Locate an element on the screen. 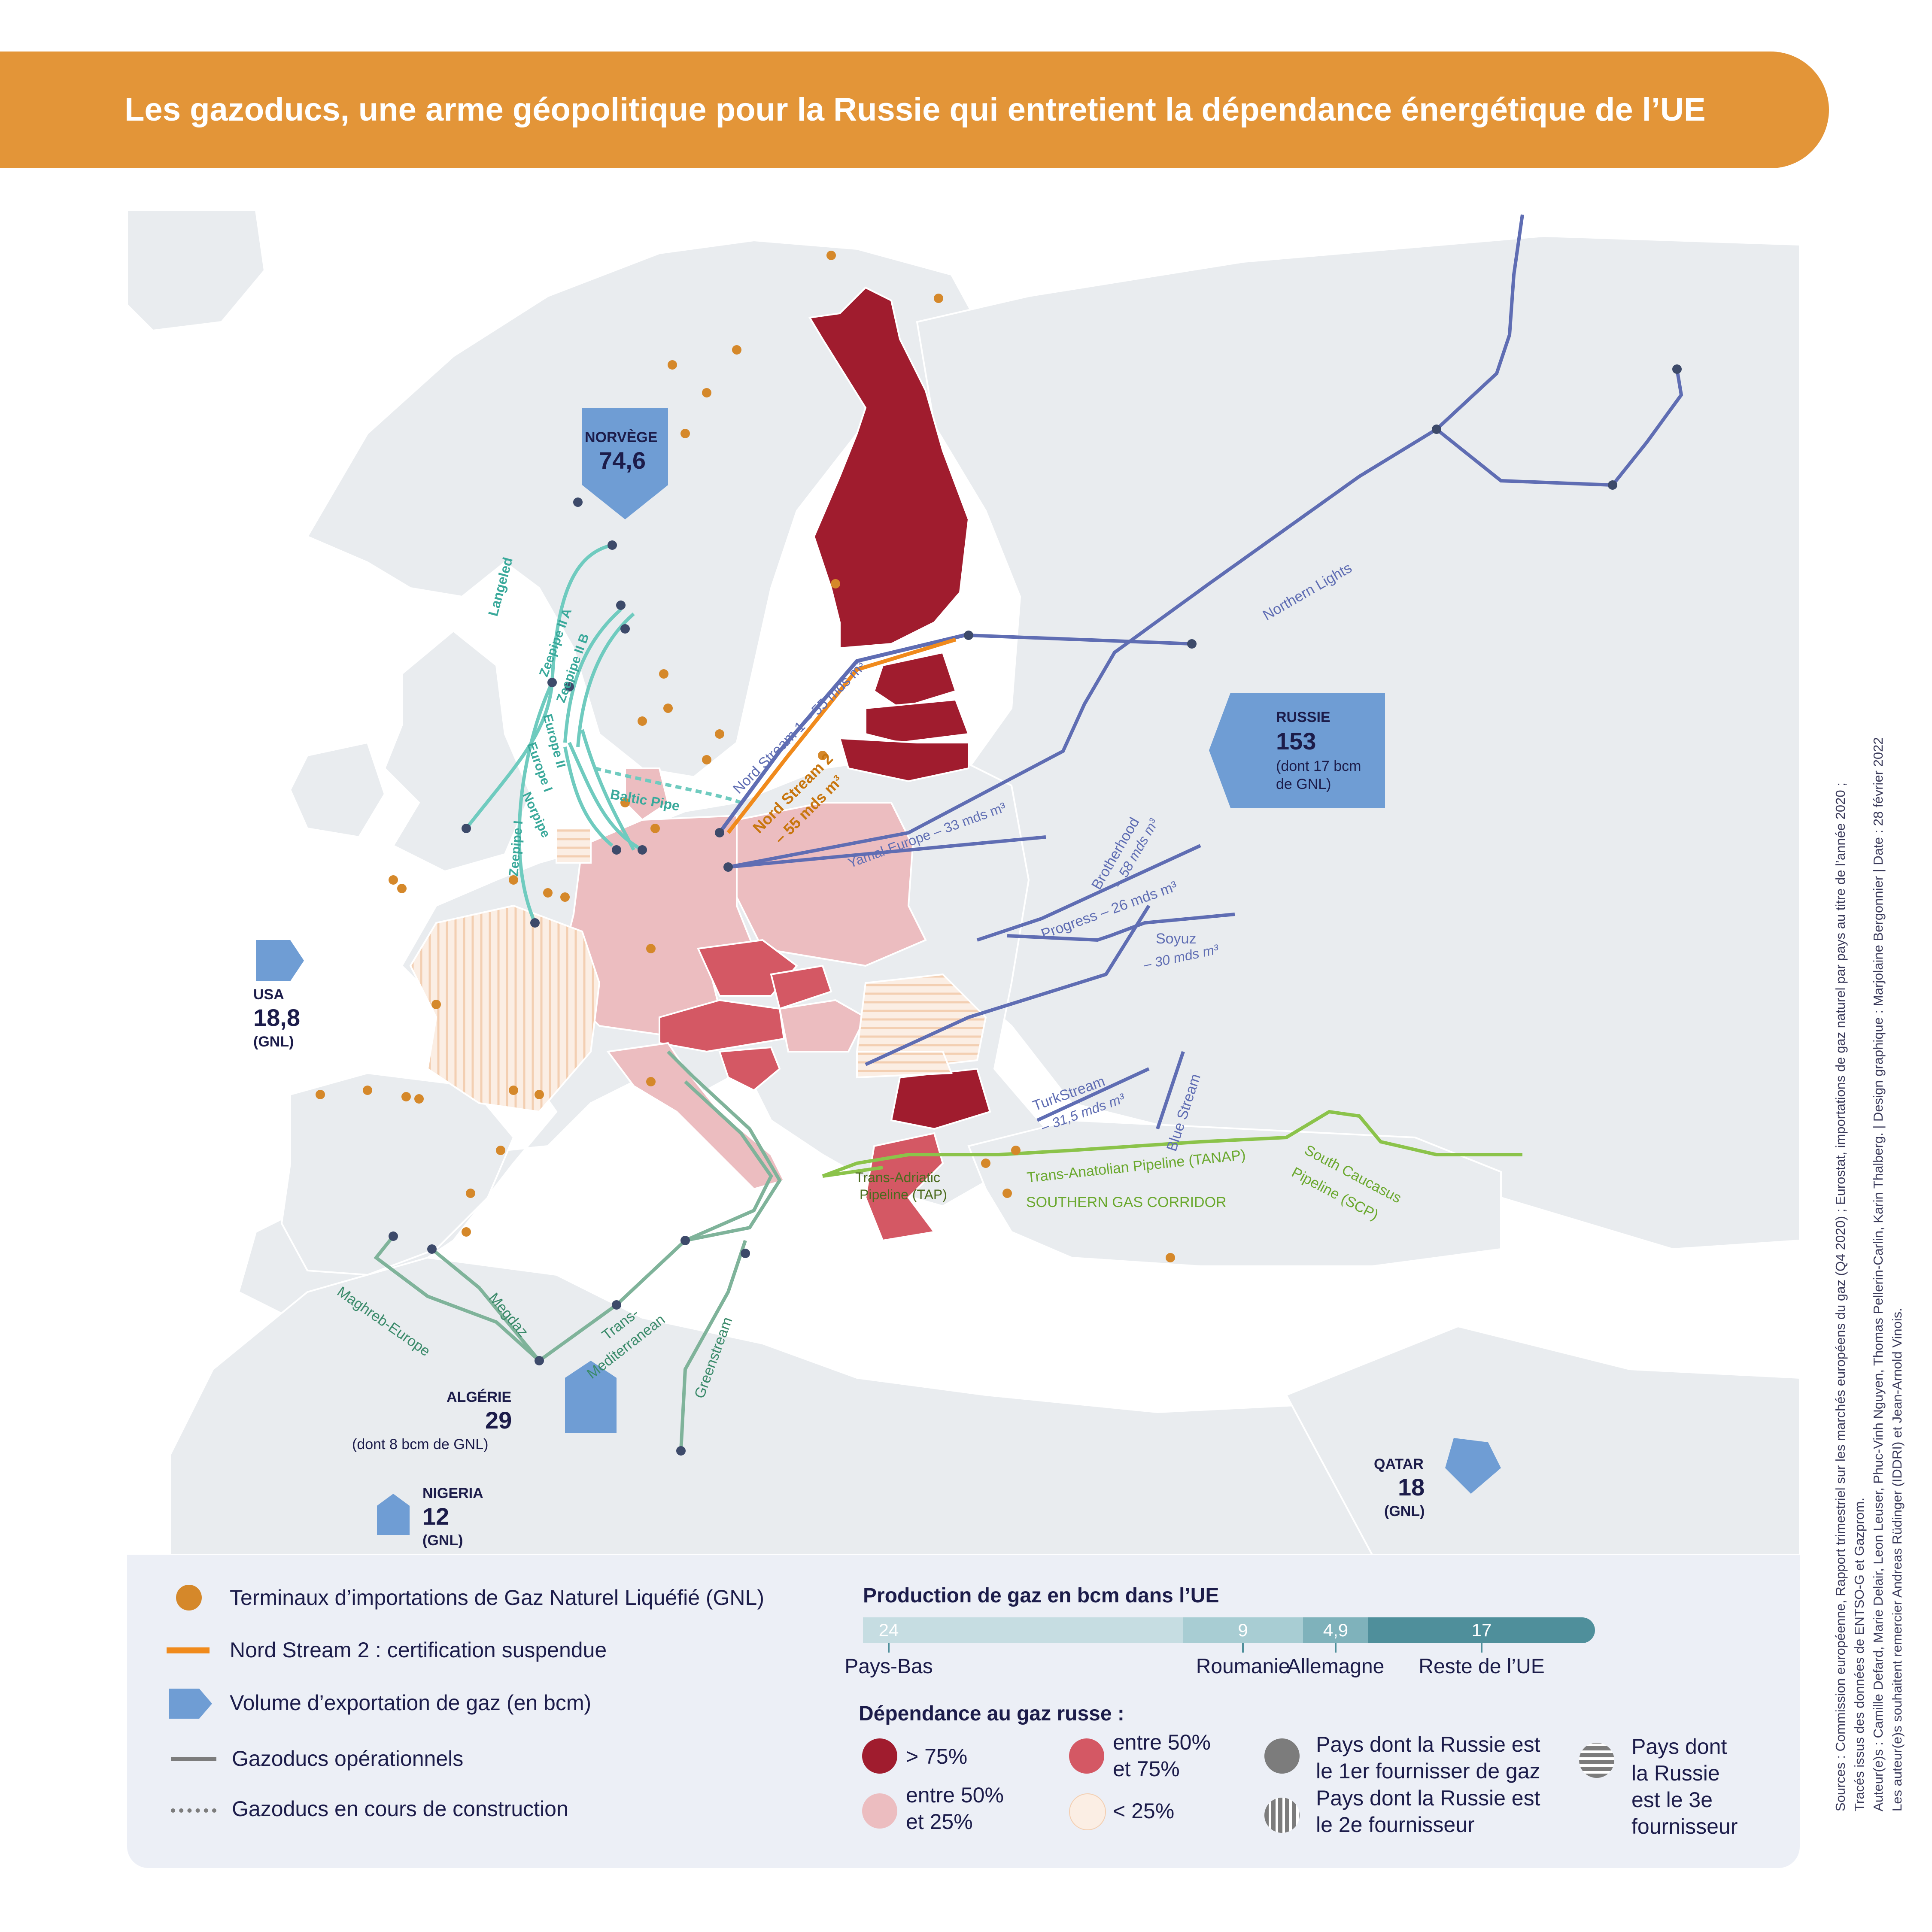 Image resolution: width=1932 pixels, height=1932 pixels. pipeline-northern-lights is located at coordinates (1126, 541).